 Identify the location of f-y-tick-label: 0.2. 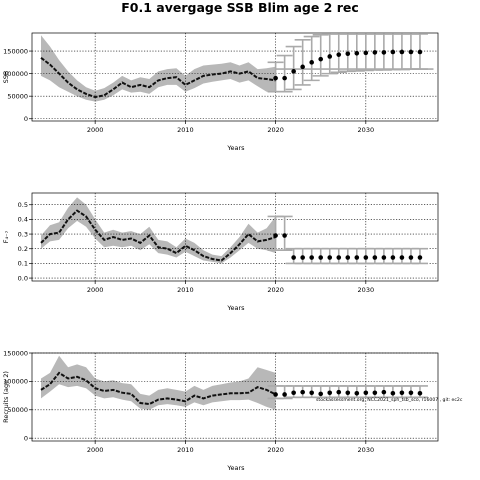
(23, 249).